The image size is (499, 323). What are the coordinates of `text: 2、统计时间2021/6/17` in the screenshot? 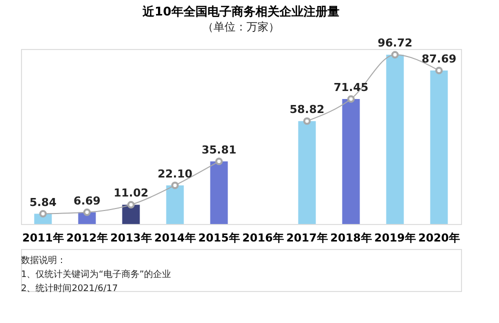 It's located at (69, 288).